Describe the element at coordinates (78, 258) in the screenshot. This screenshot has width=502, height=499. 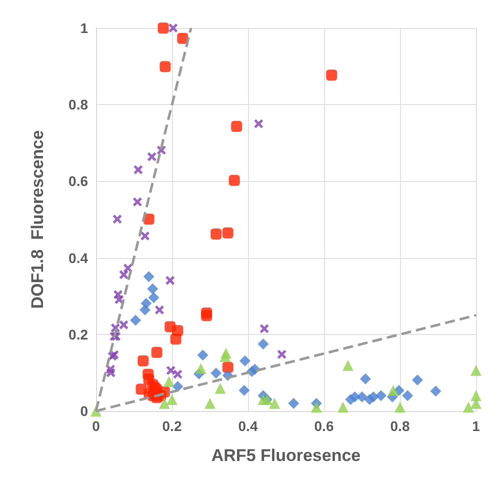
I see `y-tick-label: 0.4` at that location.